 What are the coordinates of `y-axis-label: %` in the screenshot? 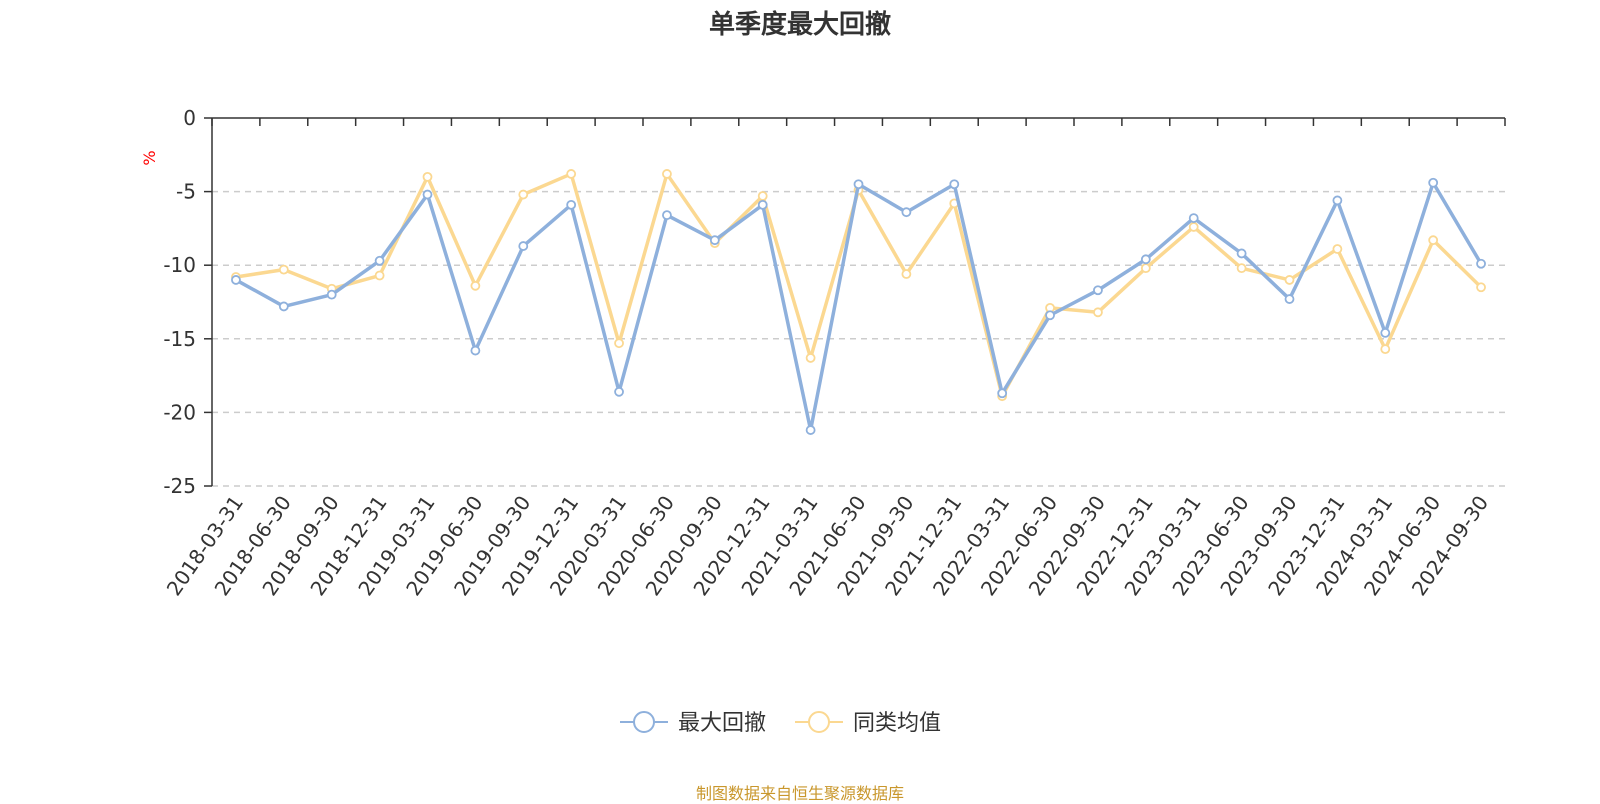 It's located at (149, 157).